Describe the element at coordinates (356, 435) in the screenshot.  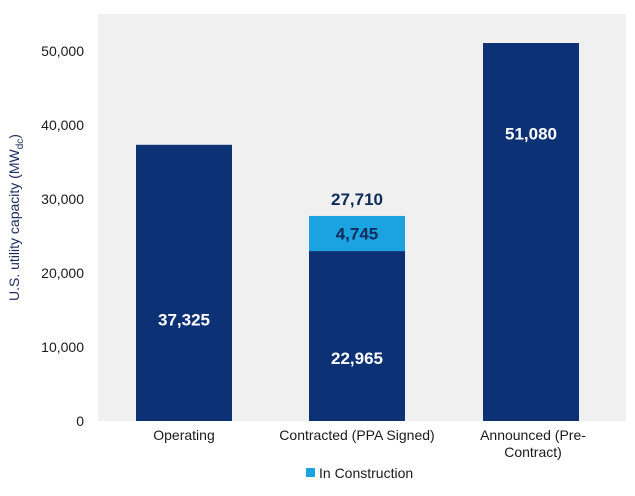
I see `x-tick-label: Contracted (PPA Signed)` at that location.